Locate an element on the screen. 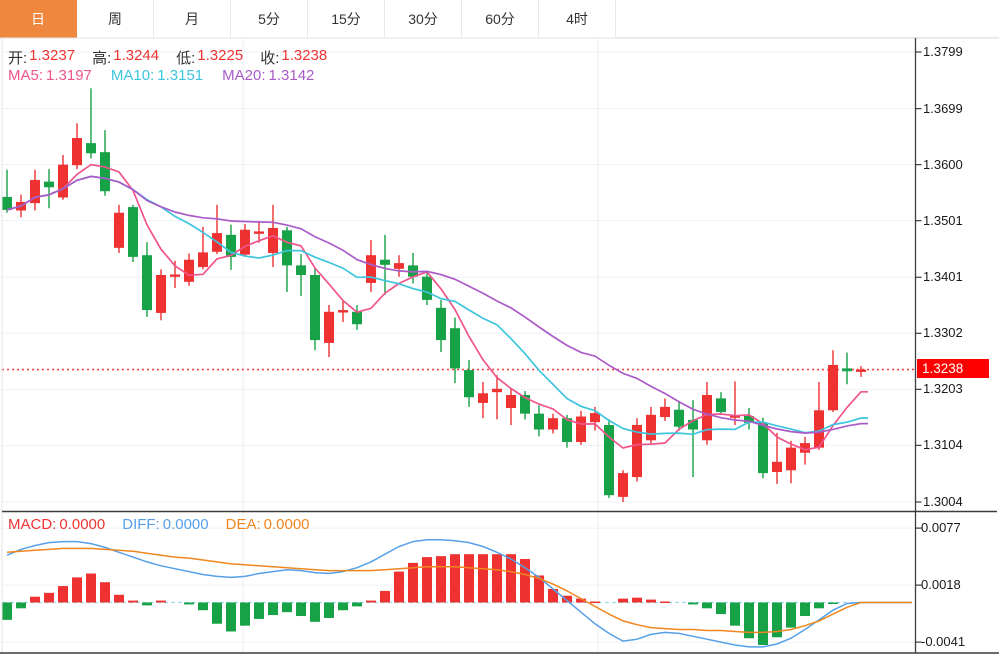  tab-30min: 30分 is located at coordinates (423, 19).